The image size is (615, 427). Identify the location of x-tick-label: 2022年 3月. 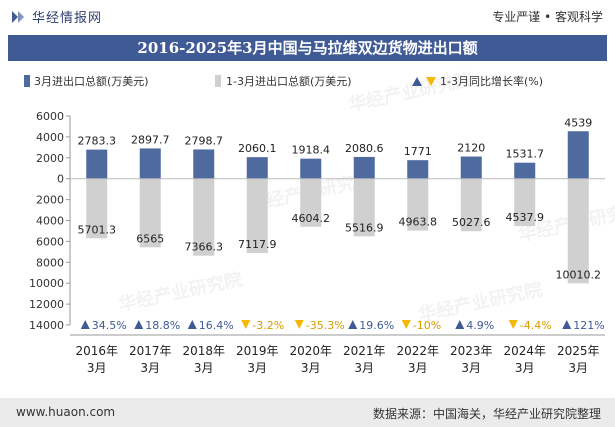
(417, 359).